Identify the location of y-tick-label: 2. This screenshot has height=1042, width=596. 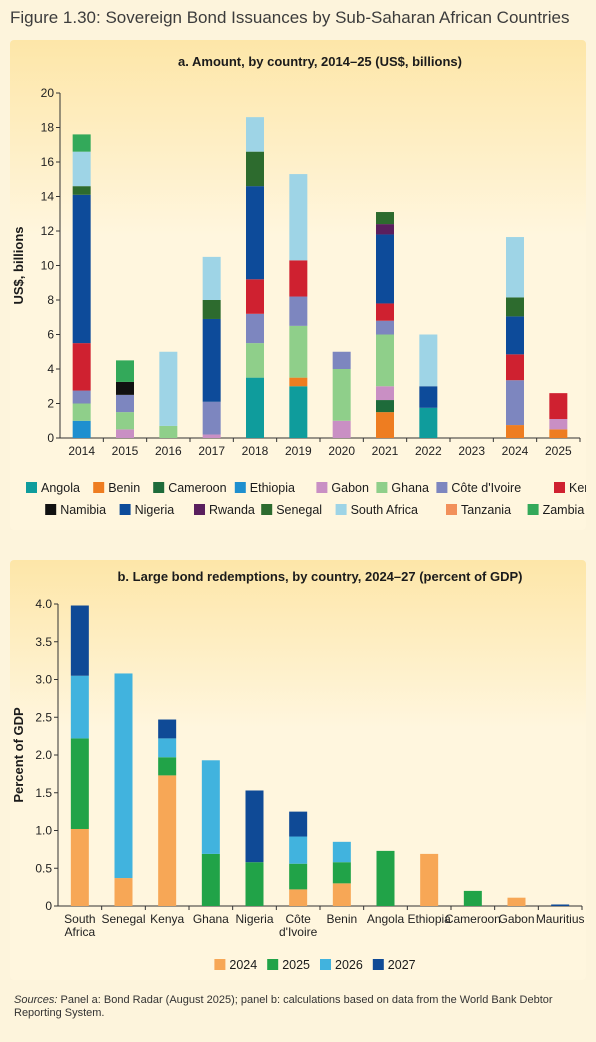
(50, 404).